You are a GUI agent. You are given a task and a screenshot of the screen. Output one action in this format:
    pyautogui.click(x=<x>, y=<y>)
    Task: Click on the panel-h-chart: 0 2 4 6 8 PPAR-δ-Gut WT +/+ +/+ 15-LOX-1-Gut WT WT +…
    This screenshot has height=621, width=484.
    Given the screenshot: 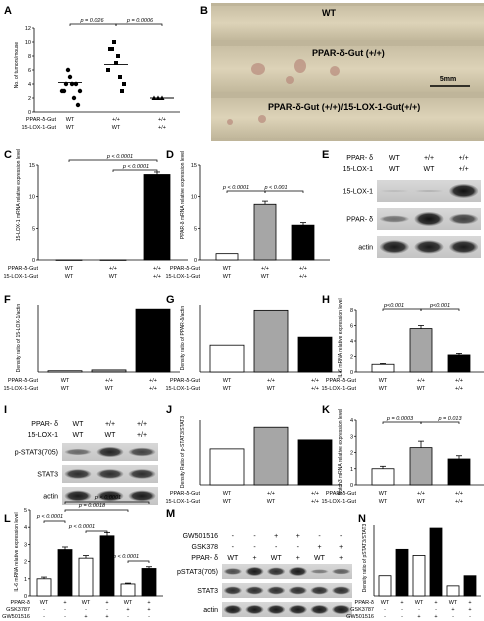 What is the action you would take?
    pyautogui.click(x=402, y=350)
    